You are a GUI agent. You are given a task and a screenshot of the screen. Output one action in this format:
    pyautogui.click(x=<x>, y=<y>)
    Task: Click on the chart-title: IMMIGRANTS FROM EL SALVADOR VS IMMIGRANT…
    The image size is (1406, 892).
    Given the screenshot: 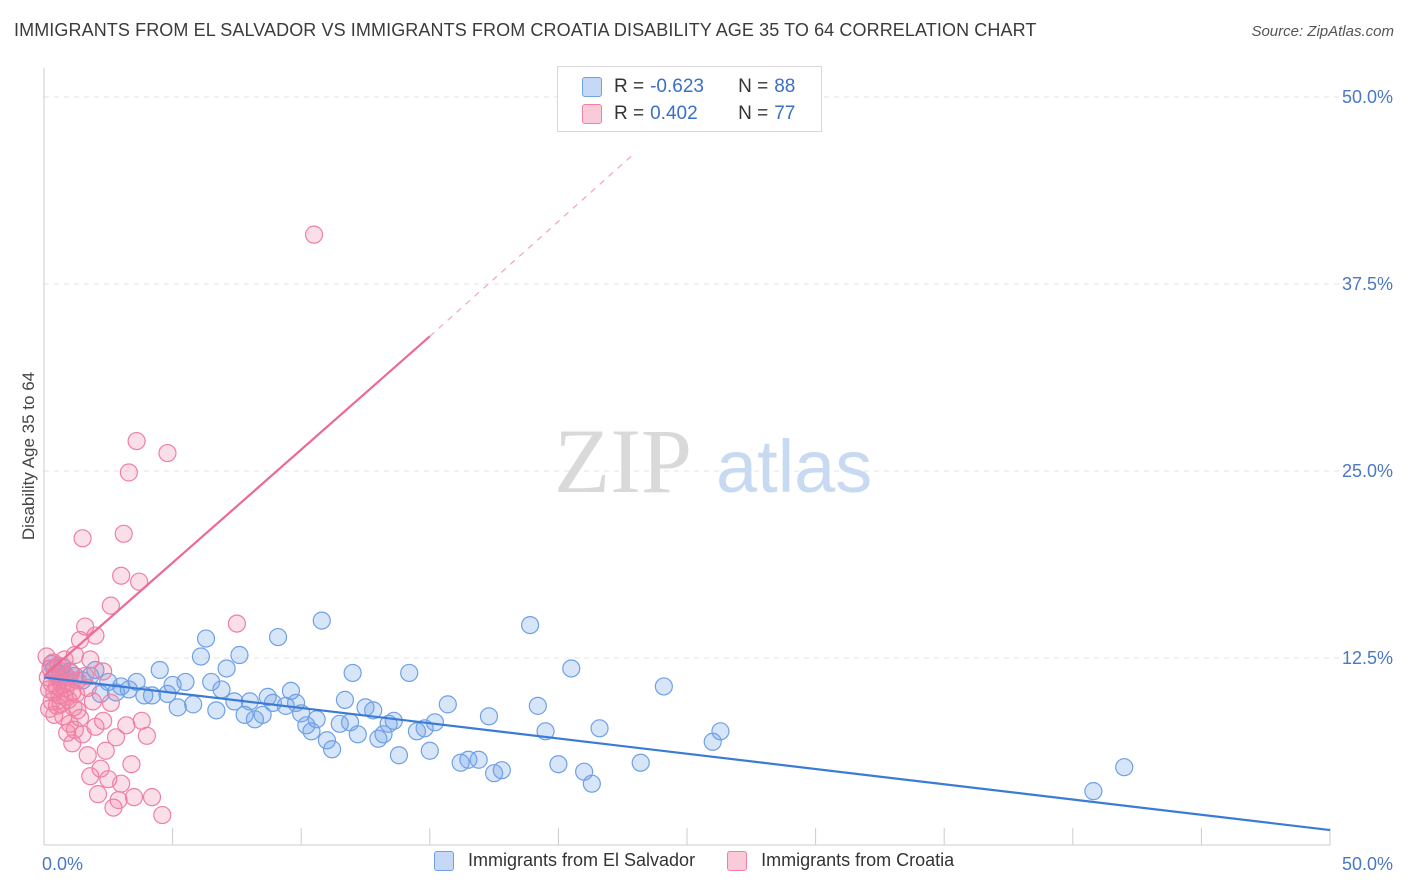 What is the action you would take?
    pyautogui.click(x=525, y=30)
    